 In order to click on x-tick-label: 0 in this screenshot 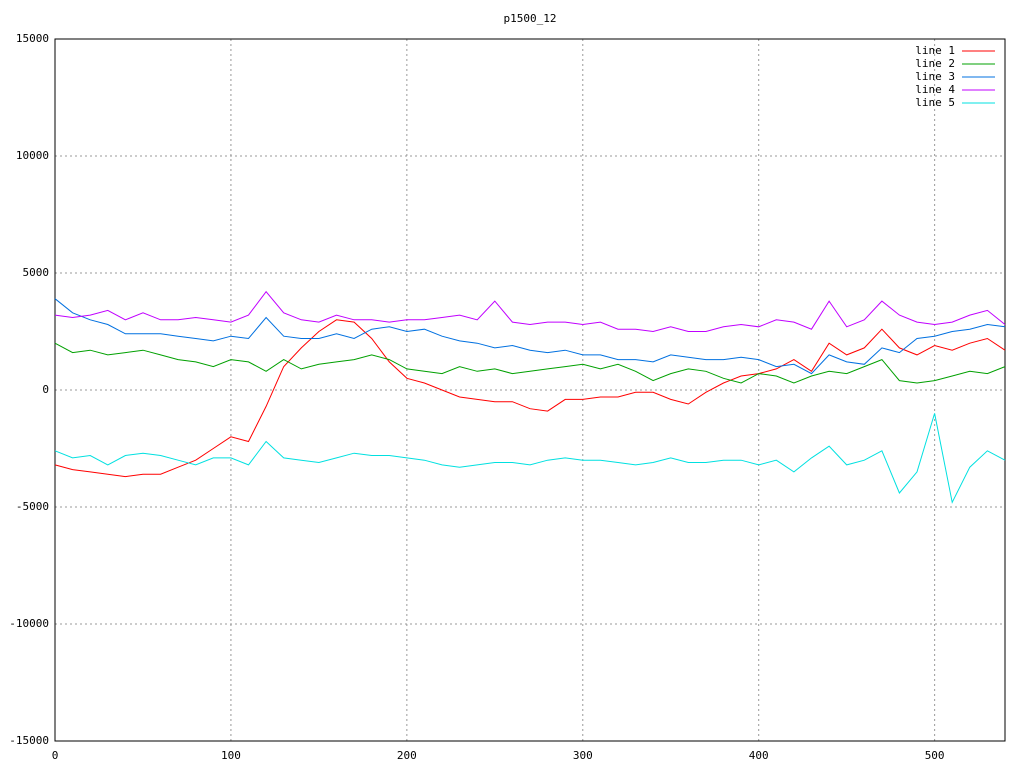, I will do `click(55, 755)`.